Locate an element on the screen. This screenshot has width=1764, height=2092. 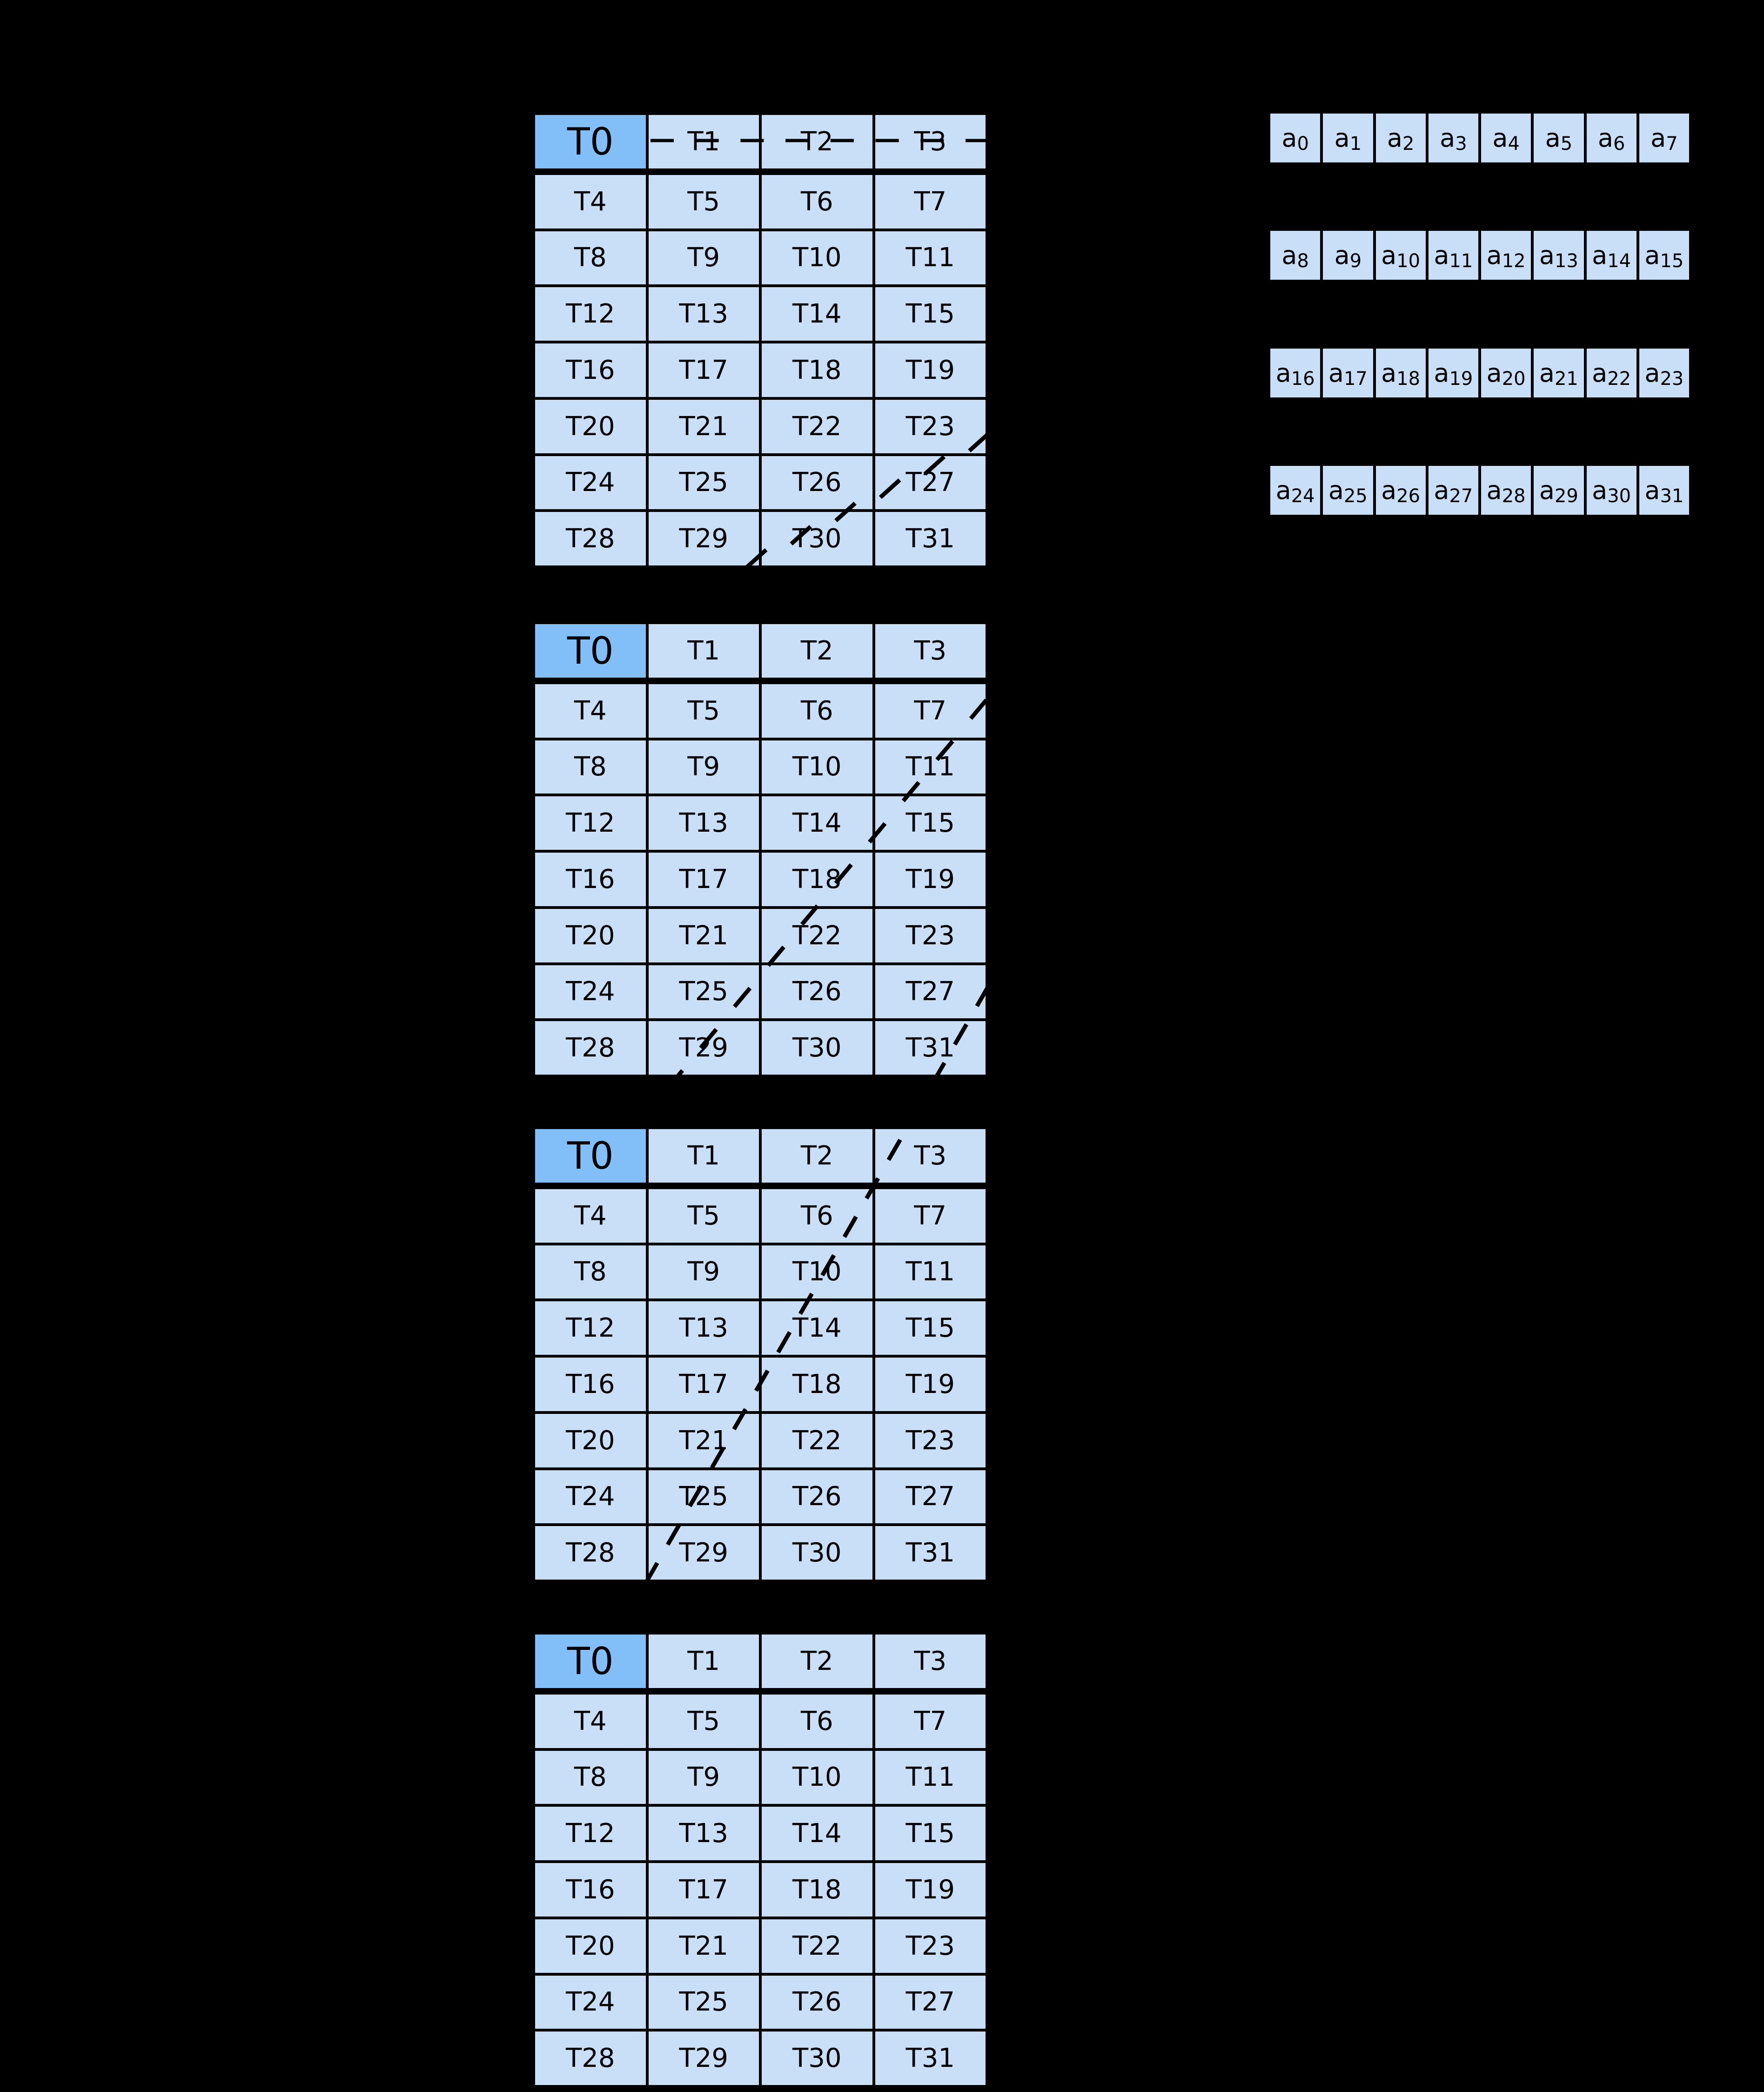
thread-cell-t11: T11 is located at coordinates (930, 767).